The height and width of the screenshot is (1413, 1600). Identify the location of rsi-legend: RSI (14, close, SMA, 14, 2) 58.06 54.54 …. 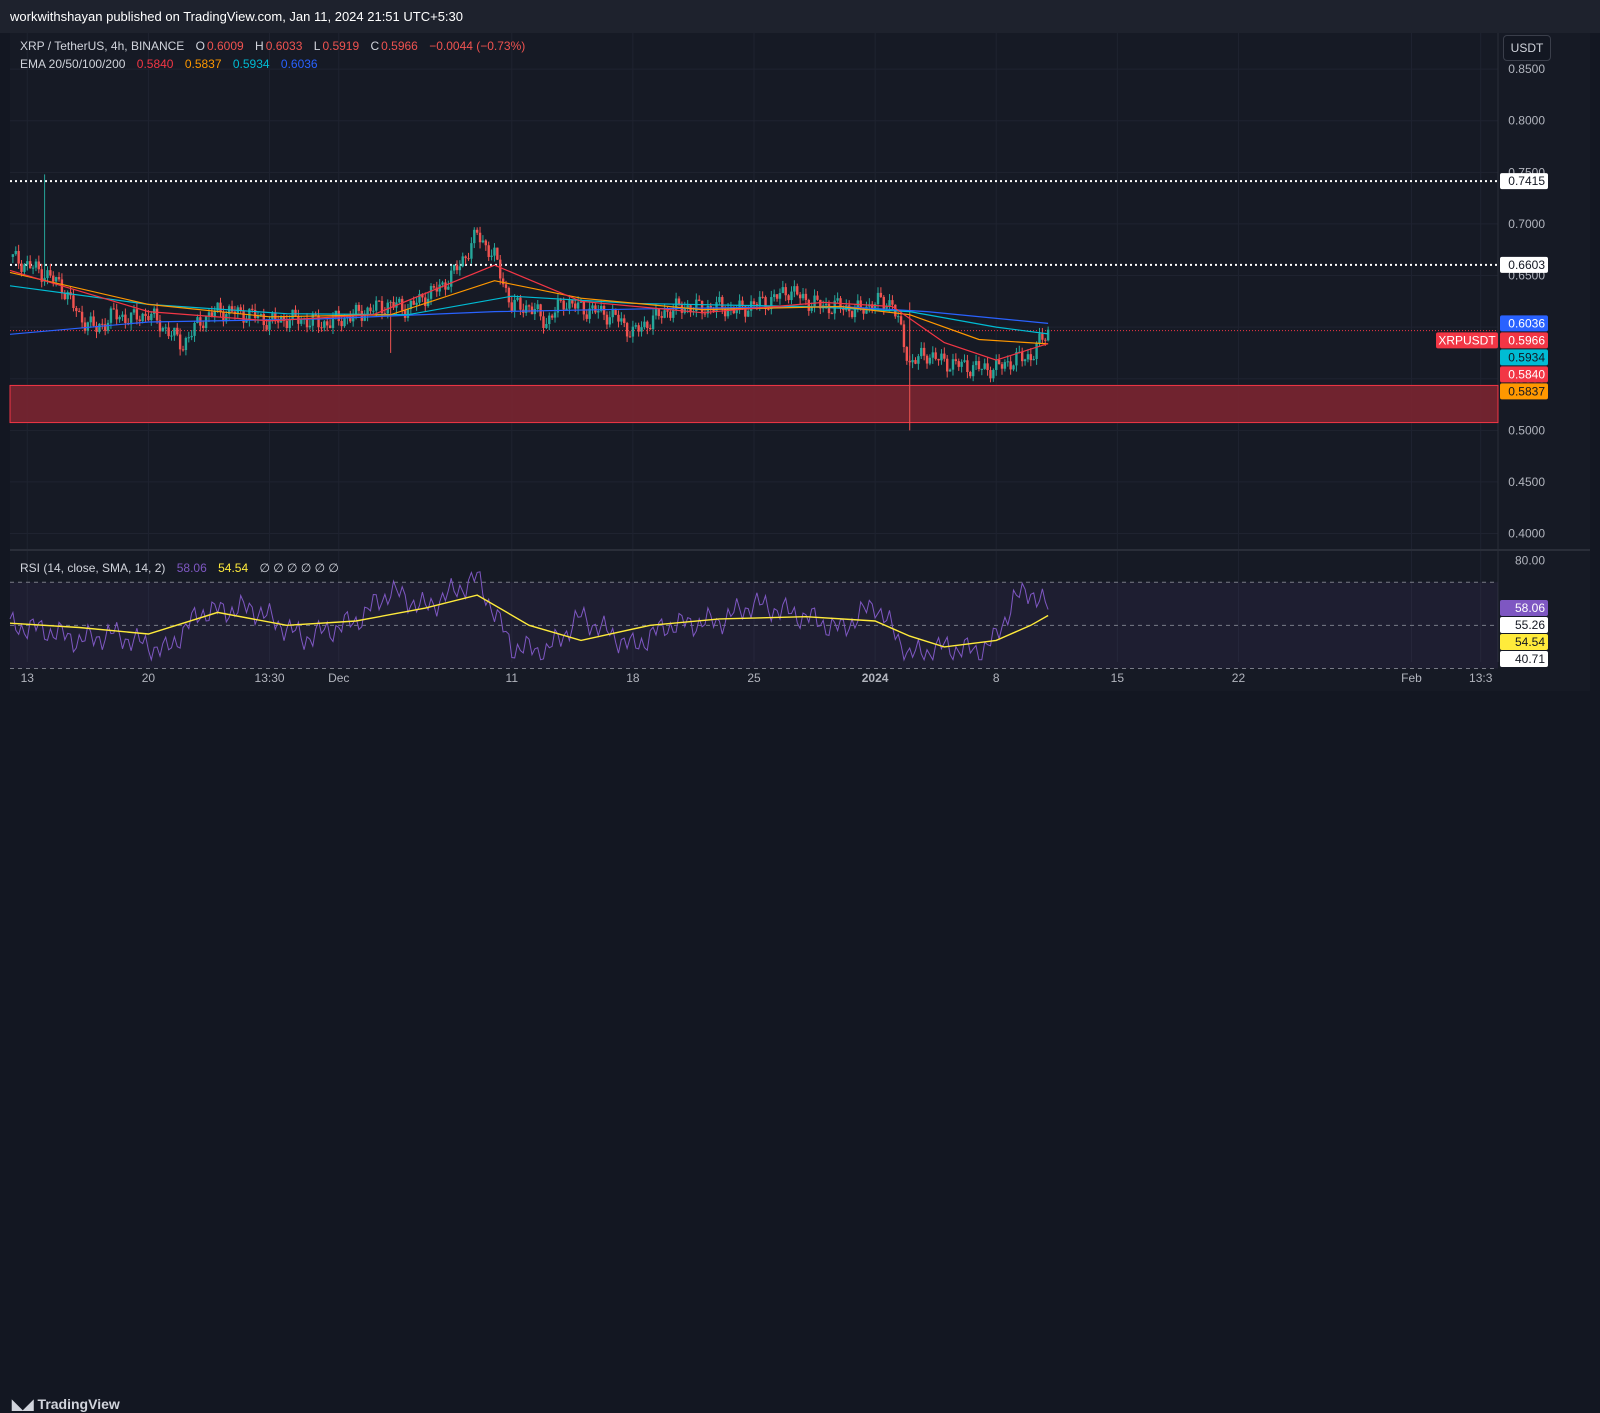
(180, 568).